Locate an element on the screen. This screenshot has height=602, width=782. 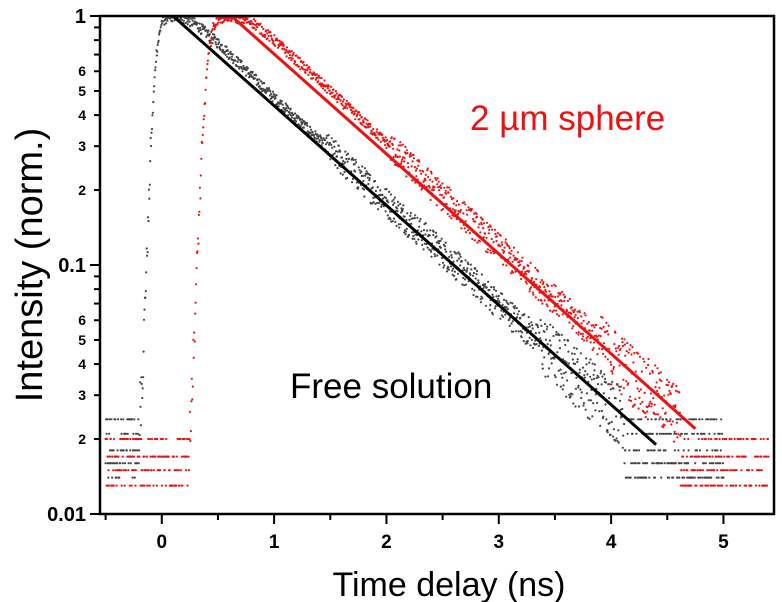
y-axis-title: Intensity (norm.) is located at coordinates (30, 265).